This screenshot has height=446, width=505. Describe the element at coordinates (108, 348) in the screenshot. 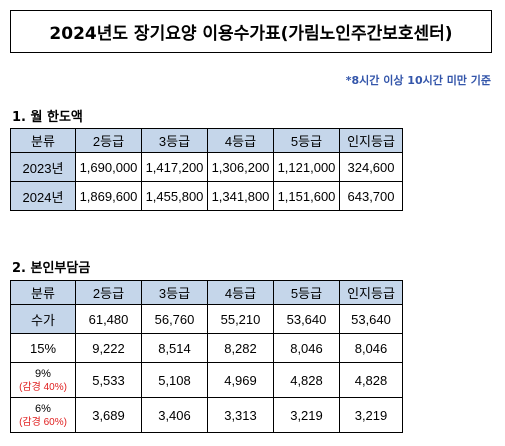

I see `table-cell: 9,222` at that location.